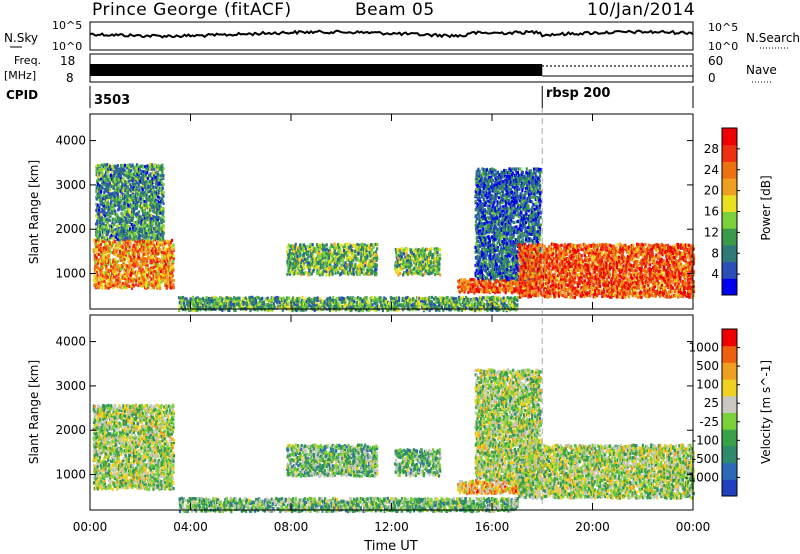 Image resolution: width=800 pixels, height=554 pixels. Describe the element at coordinates (578, 93) in the screenshot. I see `cpid-segment-2: rbsp 200` at that location.